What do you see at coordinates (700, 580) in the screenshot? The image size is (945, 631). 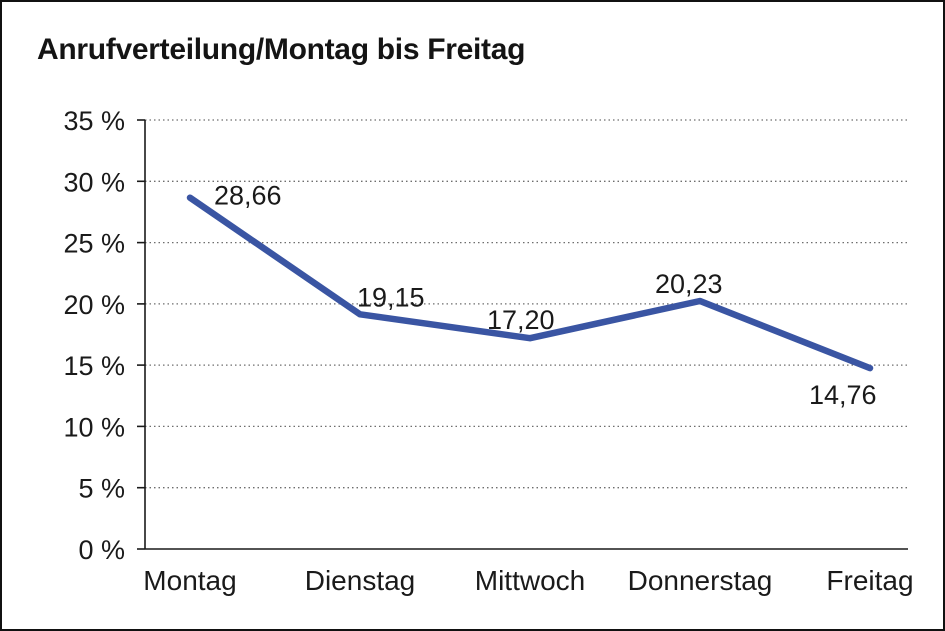 I see `x-category-label: Donnerstag` at bounding box center [700, 580].